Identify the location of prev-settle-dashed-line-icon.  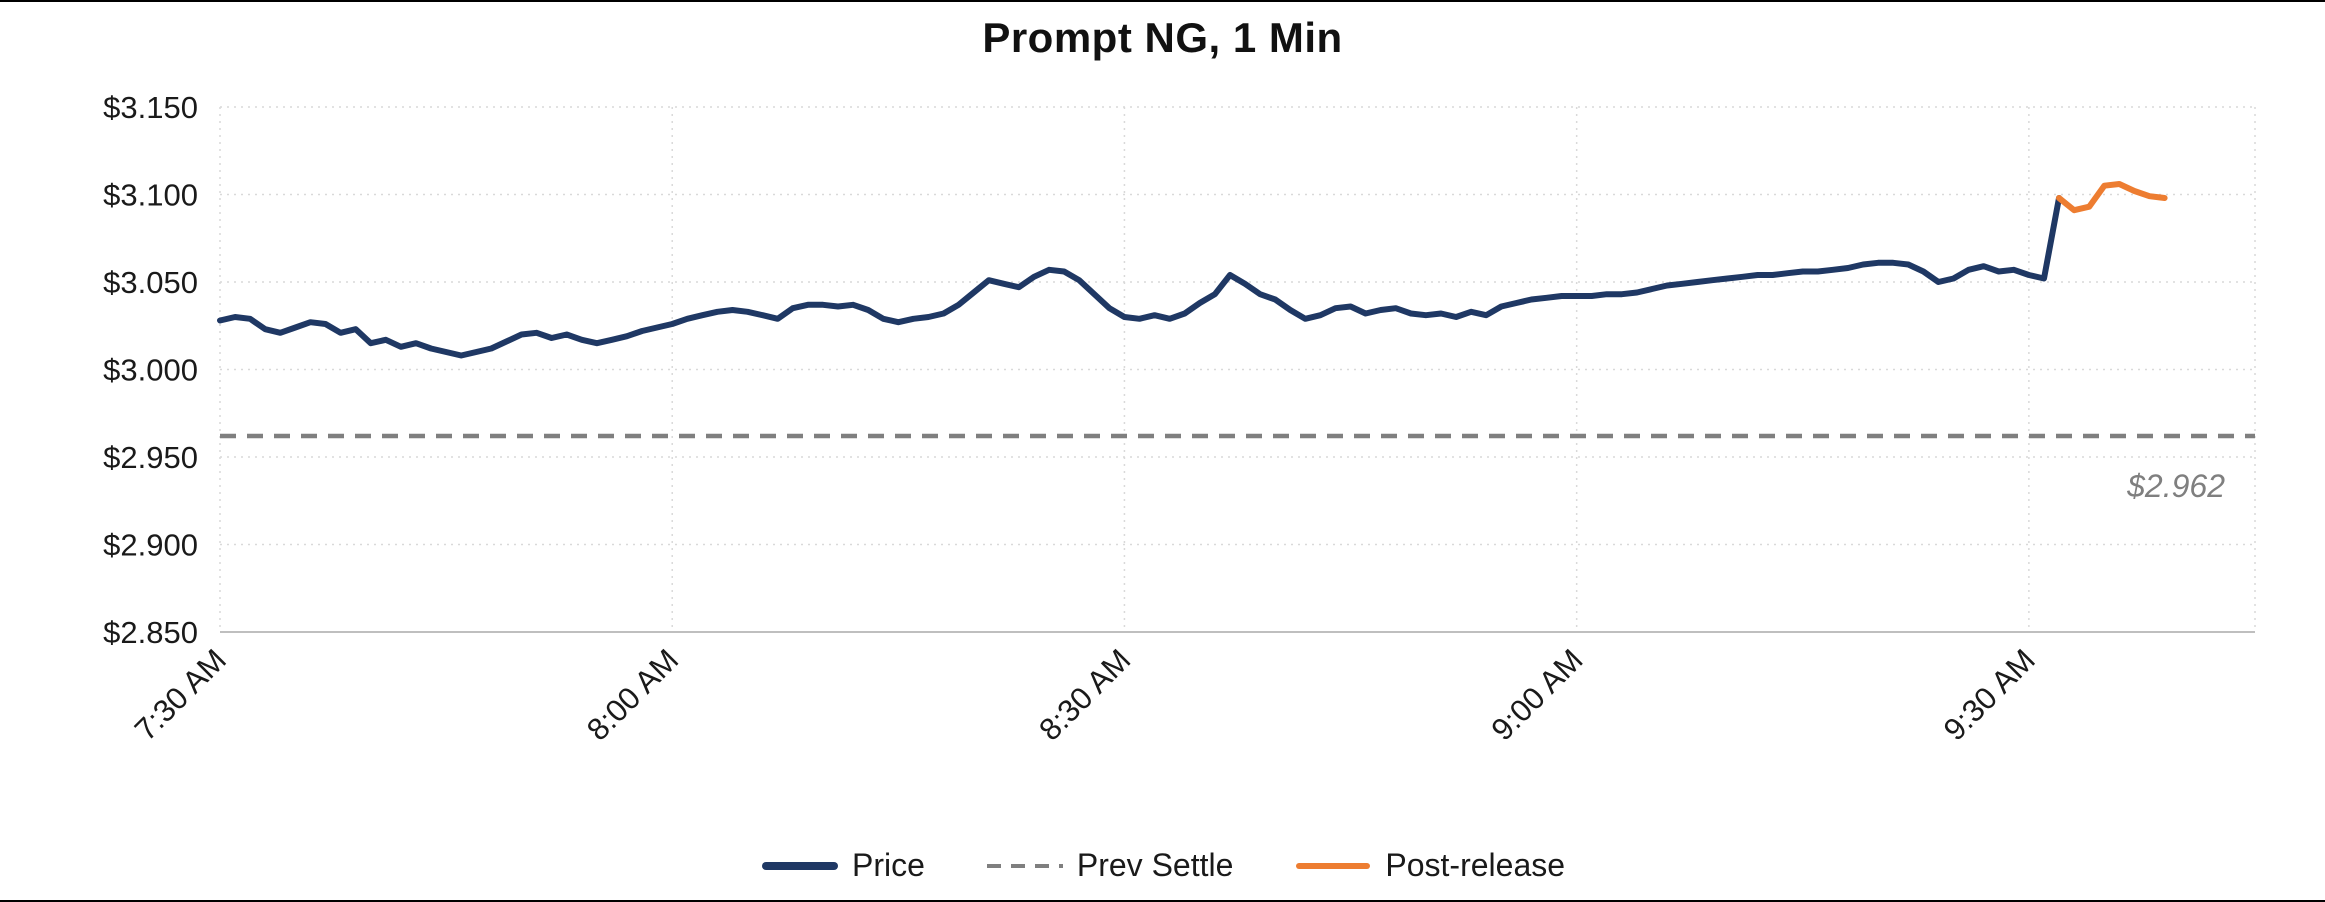
(1024, 865).